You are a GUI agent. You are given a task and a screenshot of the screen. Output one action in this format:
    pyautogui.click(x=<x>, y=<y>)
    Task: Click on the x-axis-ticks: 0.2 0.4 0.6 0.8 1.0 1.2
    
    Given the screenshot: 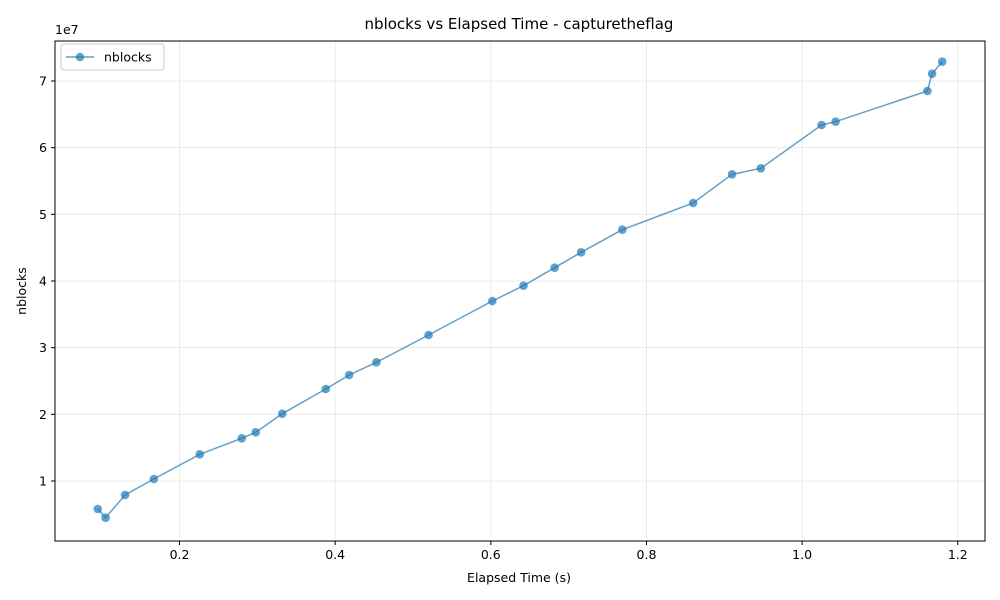 What is the action you would take?
    pyautogui.click(x=569, y=551)
    